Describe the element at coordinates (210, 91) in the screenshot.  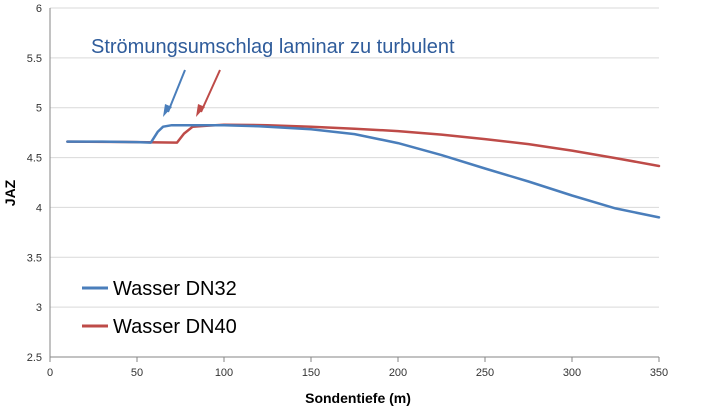
I see `annotation-arrow-red` at that location.